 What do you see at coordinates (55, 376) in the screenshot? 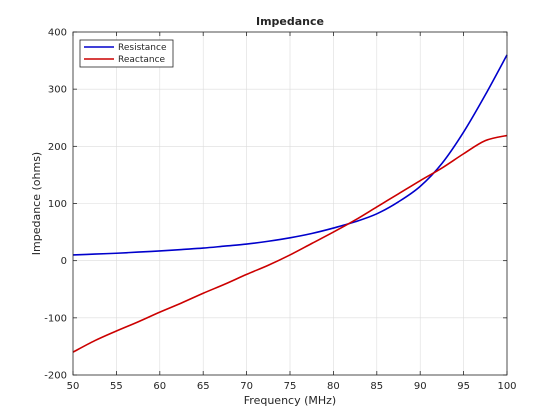
I see `y-tick-label: -200` at bounding box center [55, 376].